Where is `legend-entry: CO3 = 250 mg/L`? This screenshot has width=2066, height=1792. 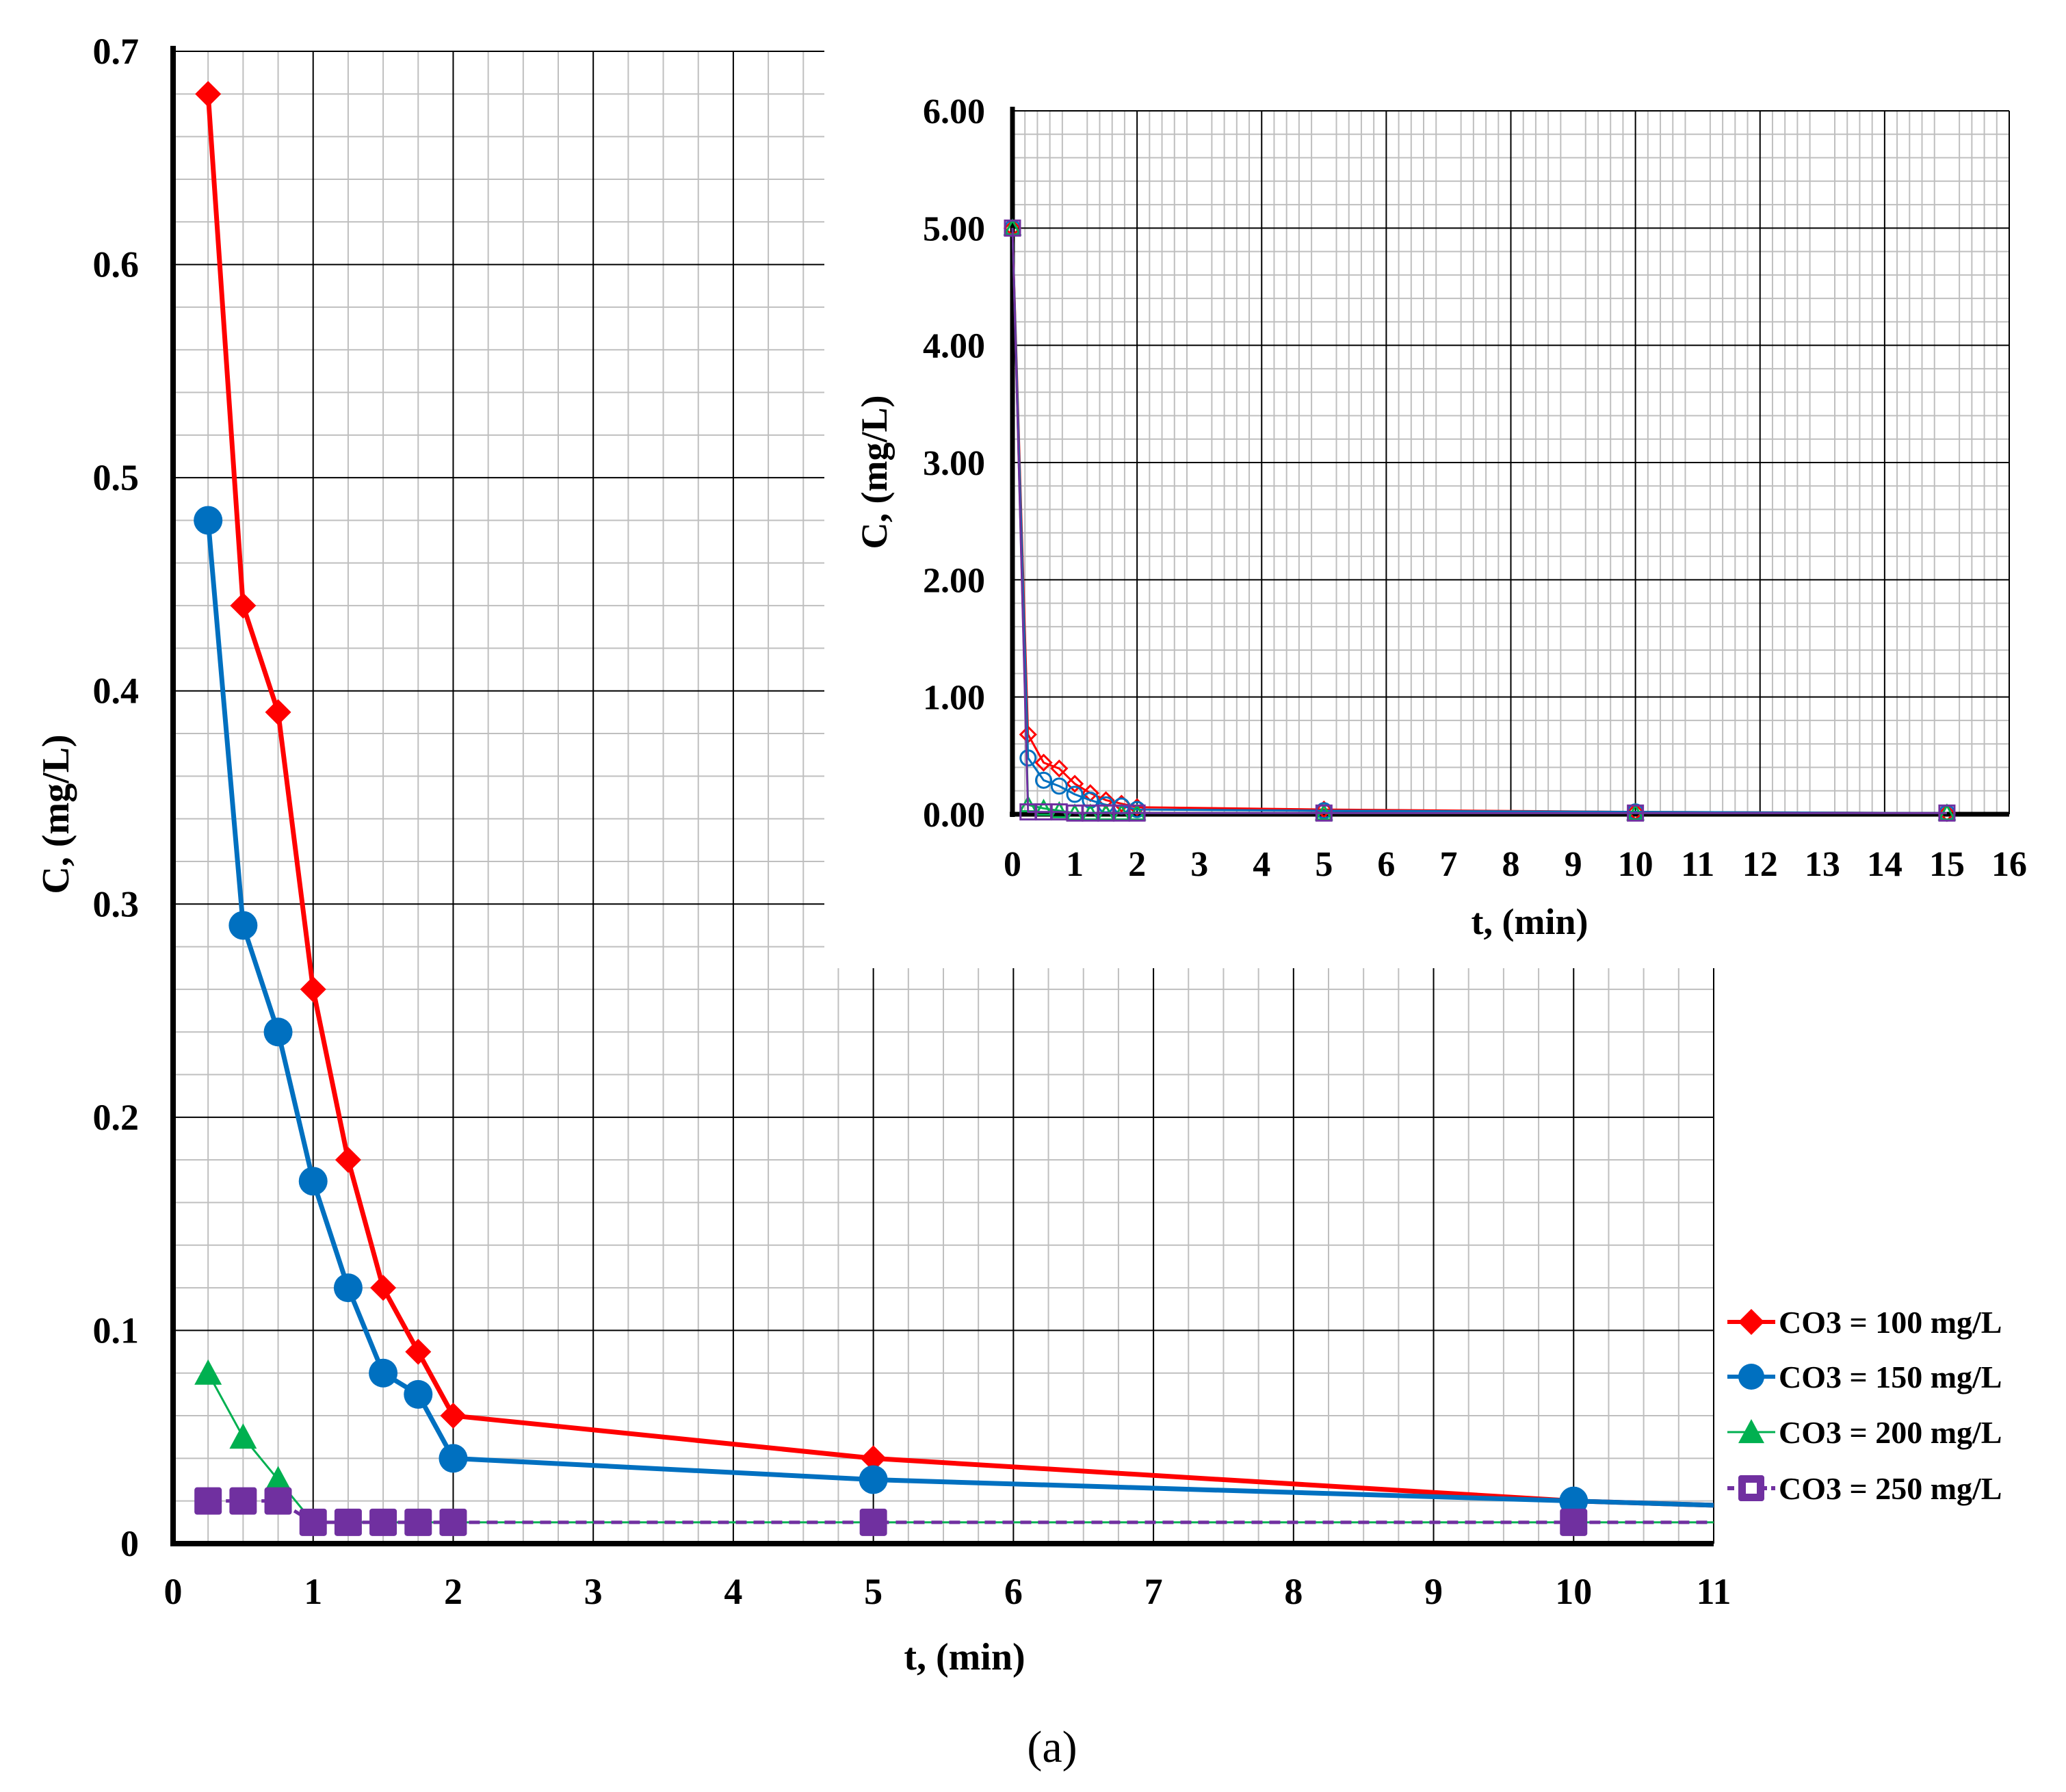 legend-entry: CO3 = 250 mg/L is located at coordinates (1865, 1488).